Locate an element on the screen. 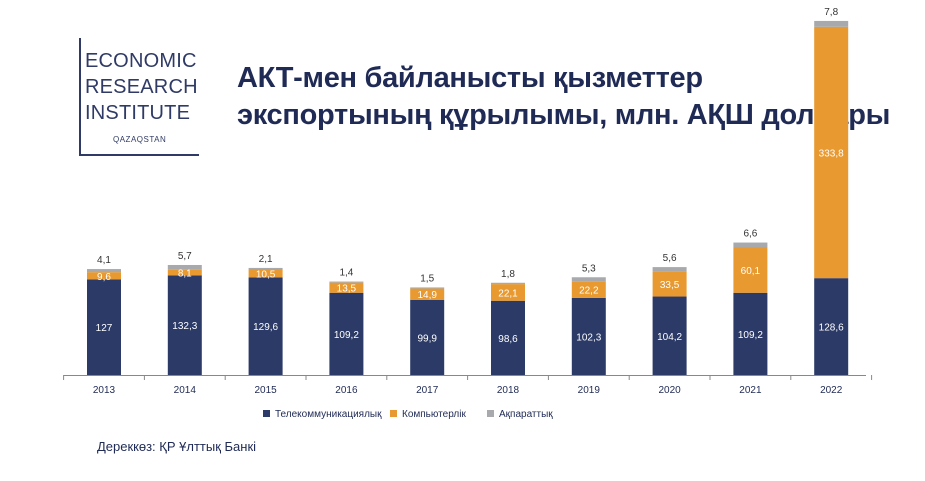 This screenshot has height=481, width=925. data-label-computer: 8,1 is located at coordinates (185, 273).